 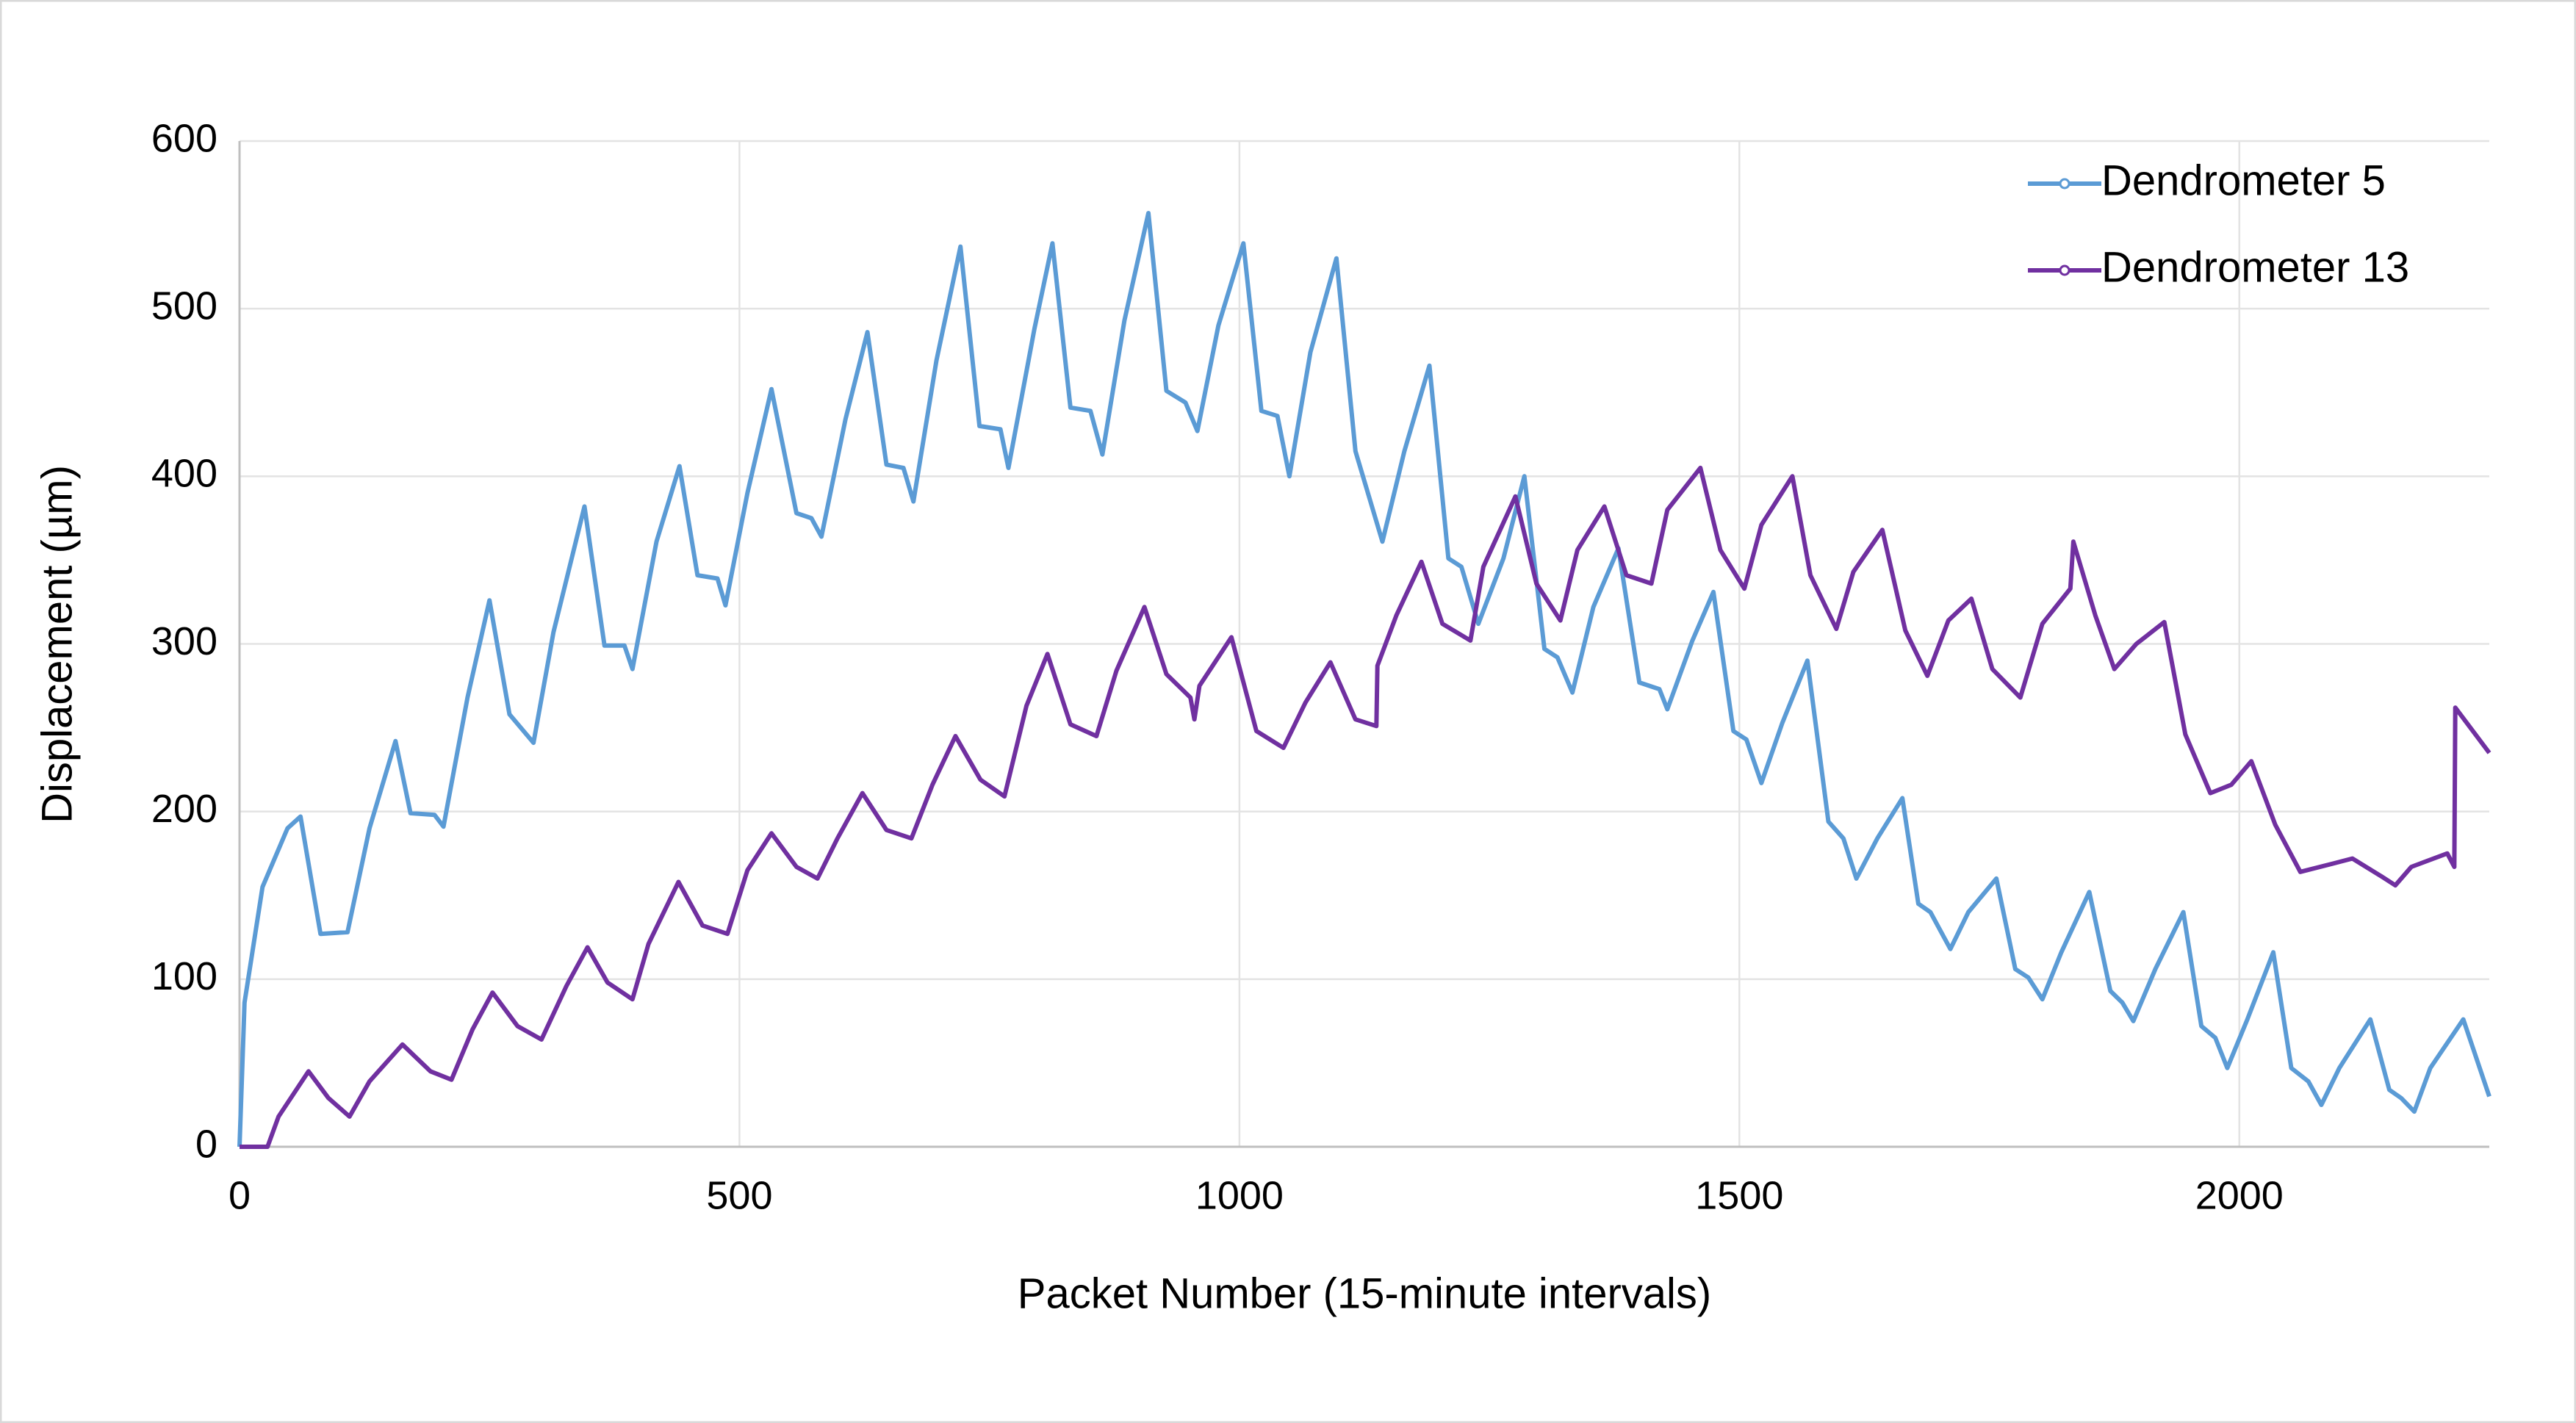 What do you see at coordinates (2243, 180) in the screenshot?
I see `legend-label: Dendrometer 5` at bounding box center [2243, 180].